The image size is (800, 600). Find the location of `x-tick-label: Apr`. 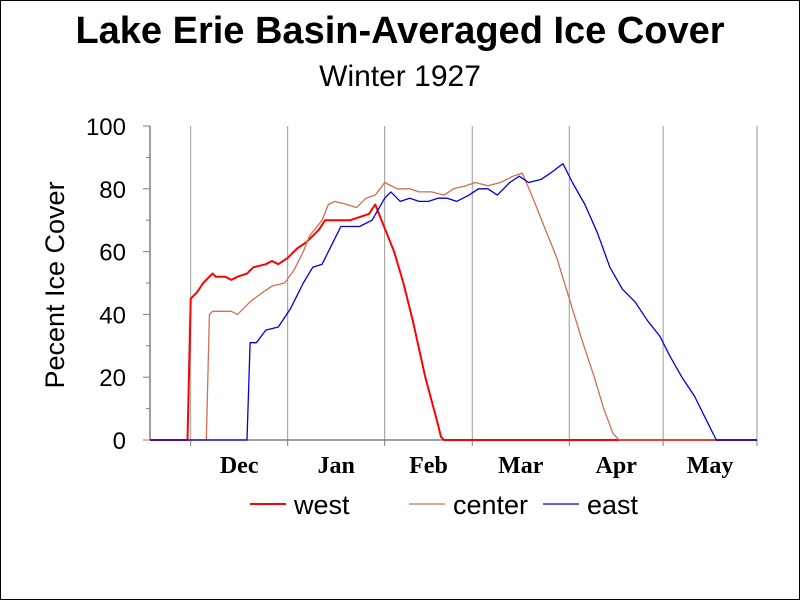

x-tick-label: Apr is located at coordinates (617, 466).